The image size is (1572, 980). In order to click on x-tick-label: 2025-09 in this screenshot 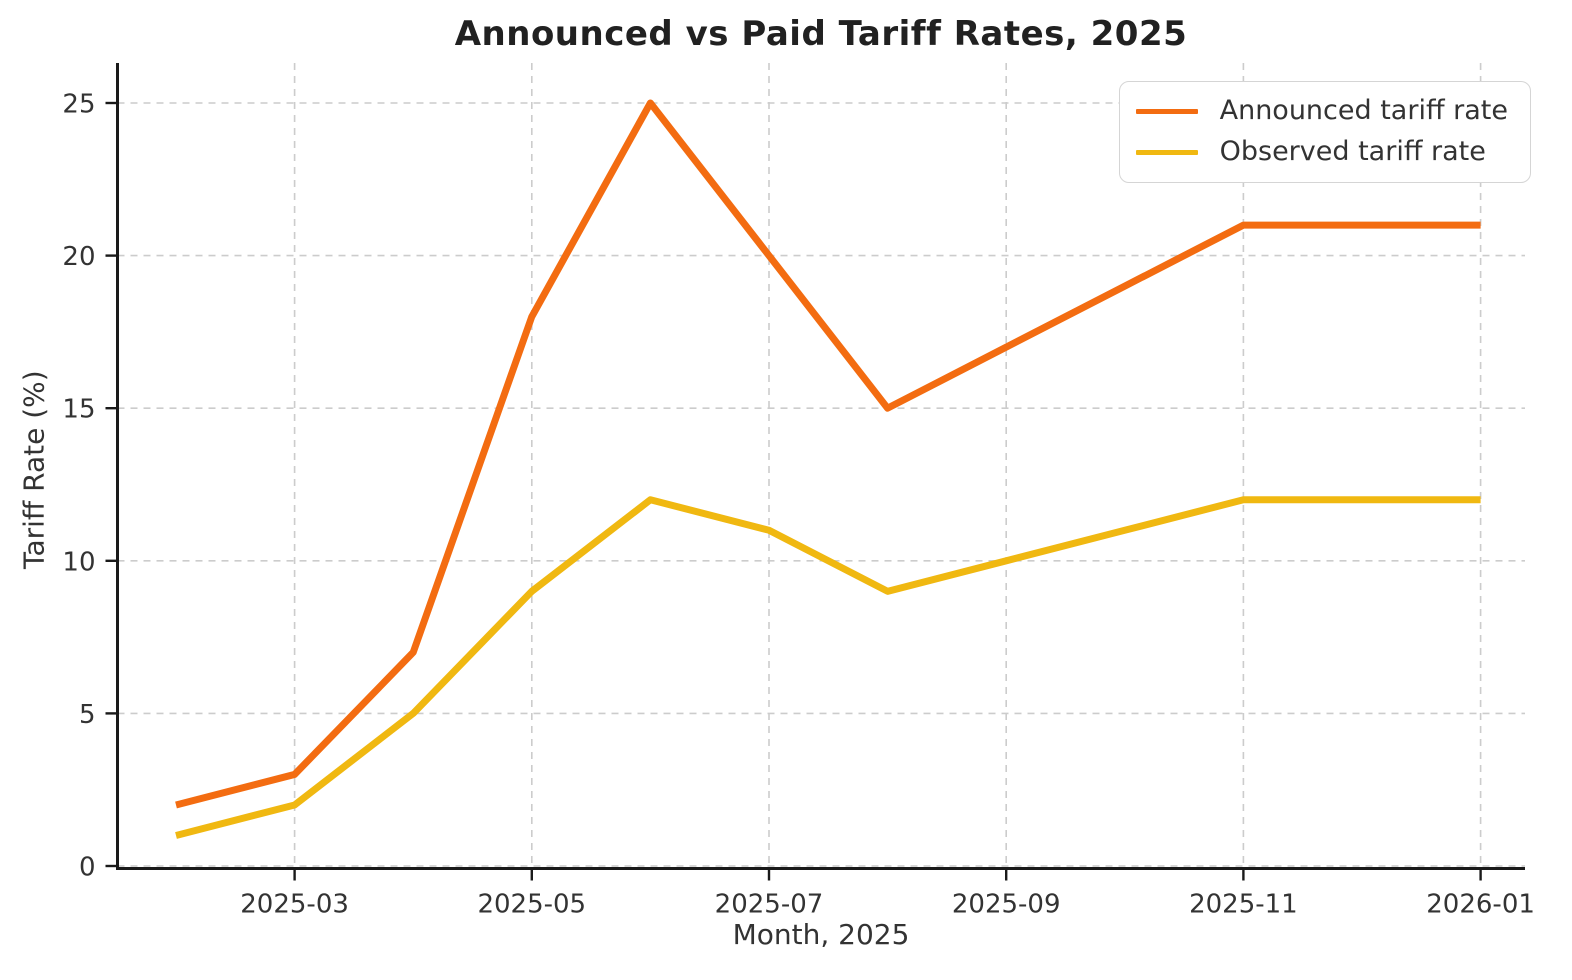, I will do `click(1006, 905)`.